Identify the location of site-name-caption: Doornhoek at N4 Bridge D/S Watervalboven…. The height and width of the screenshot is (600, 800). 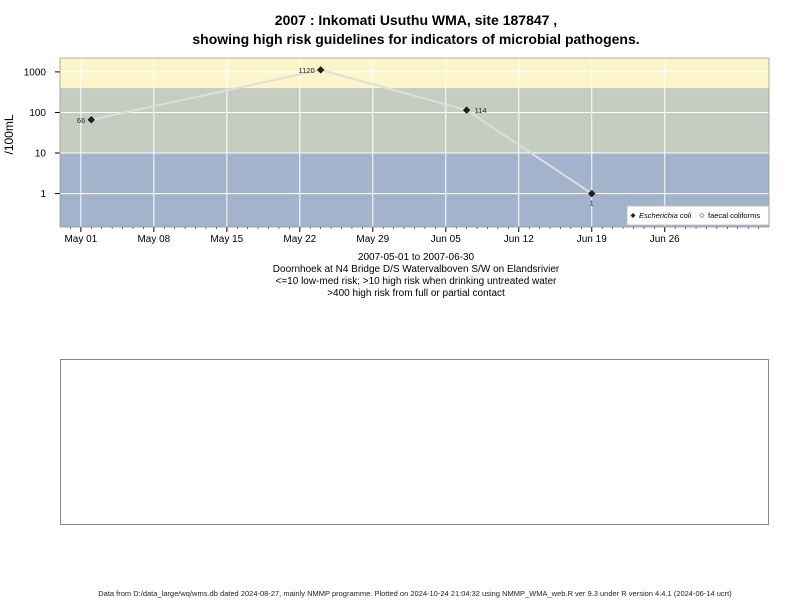
(416, 269).